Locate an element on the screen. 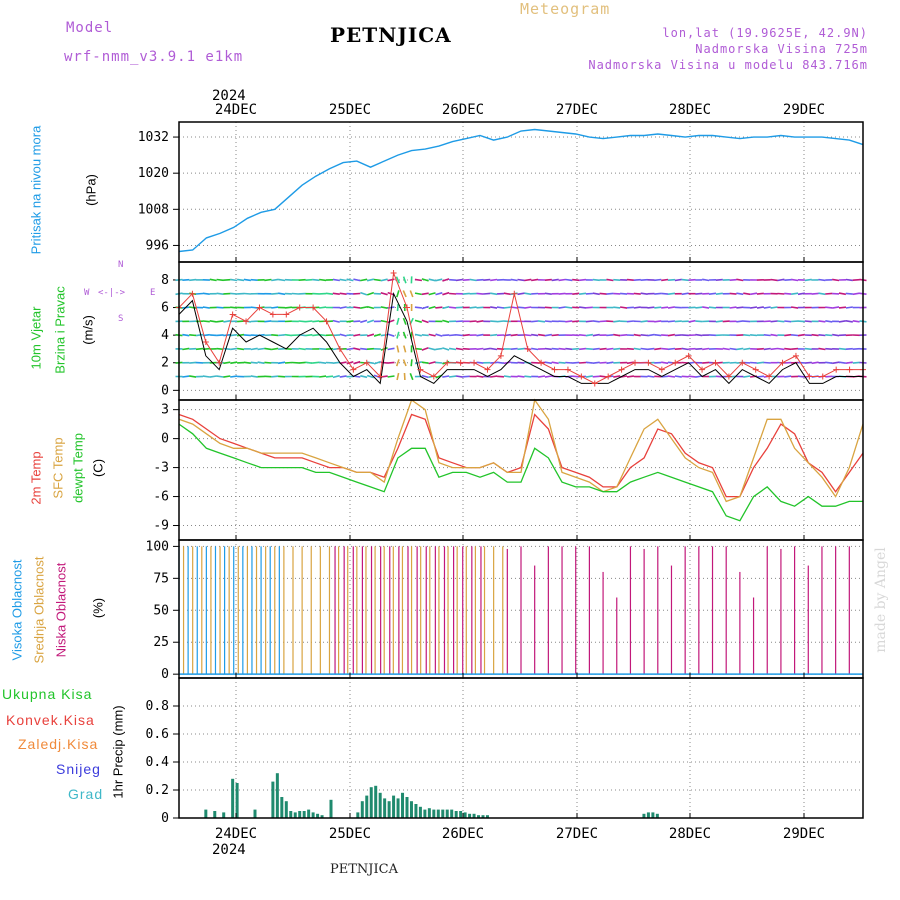 This screenshot has width=900, height=900. bottom-year-label: 2024 is located at coordinates (229, 850).